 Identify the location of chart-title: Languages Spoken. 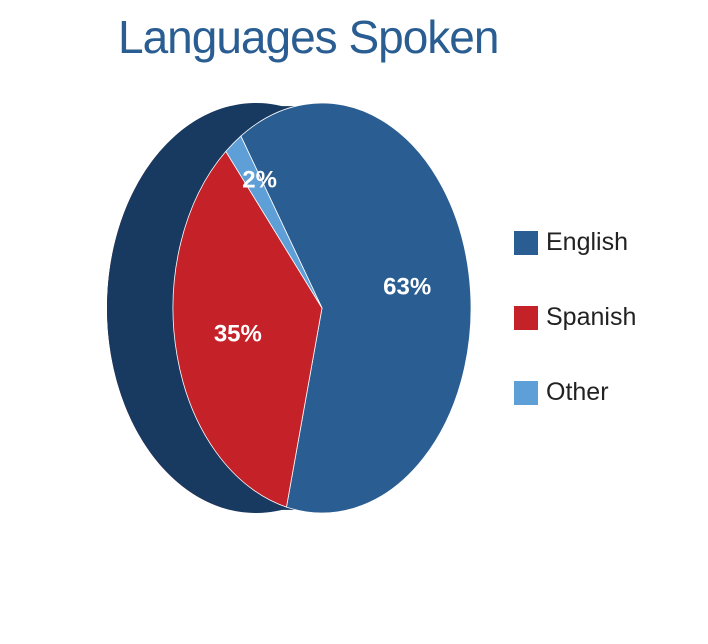
(308, 37).